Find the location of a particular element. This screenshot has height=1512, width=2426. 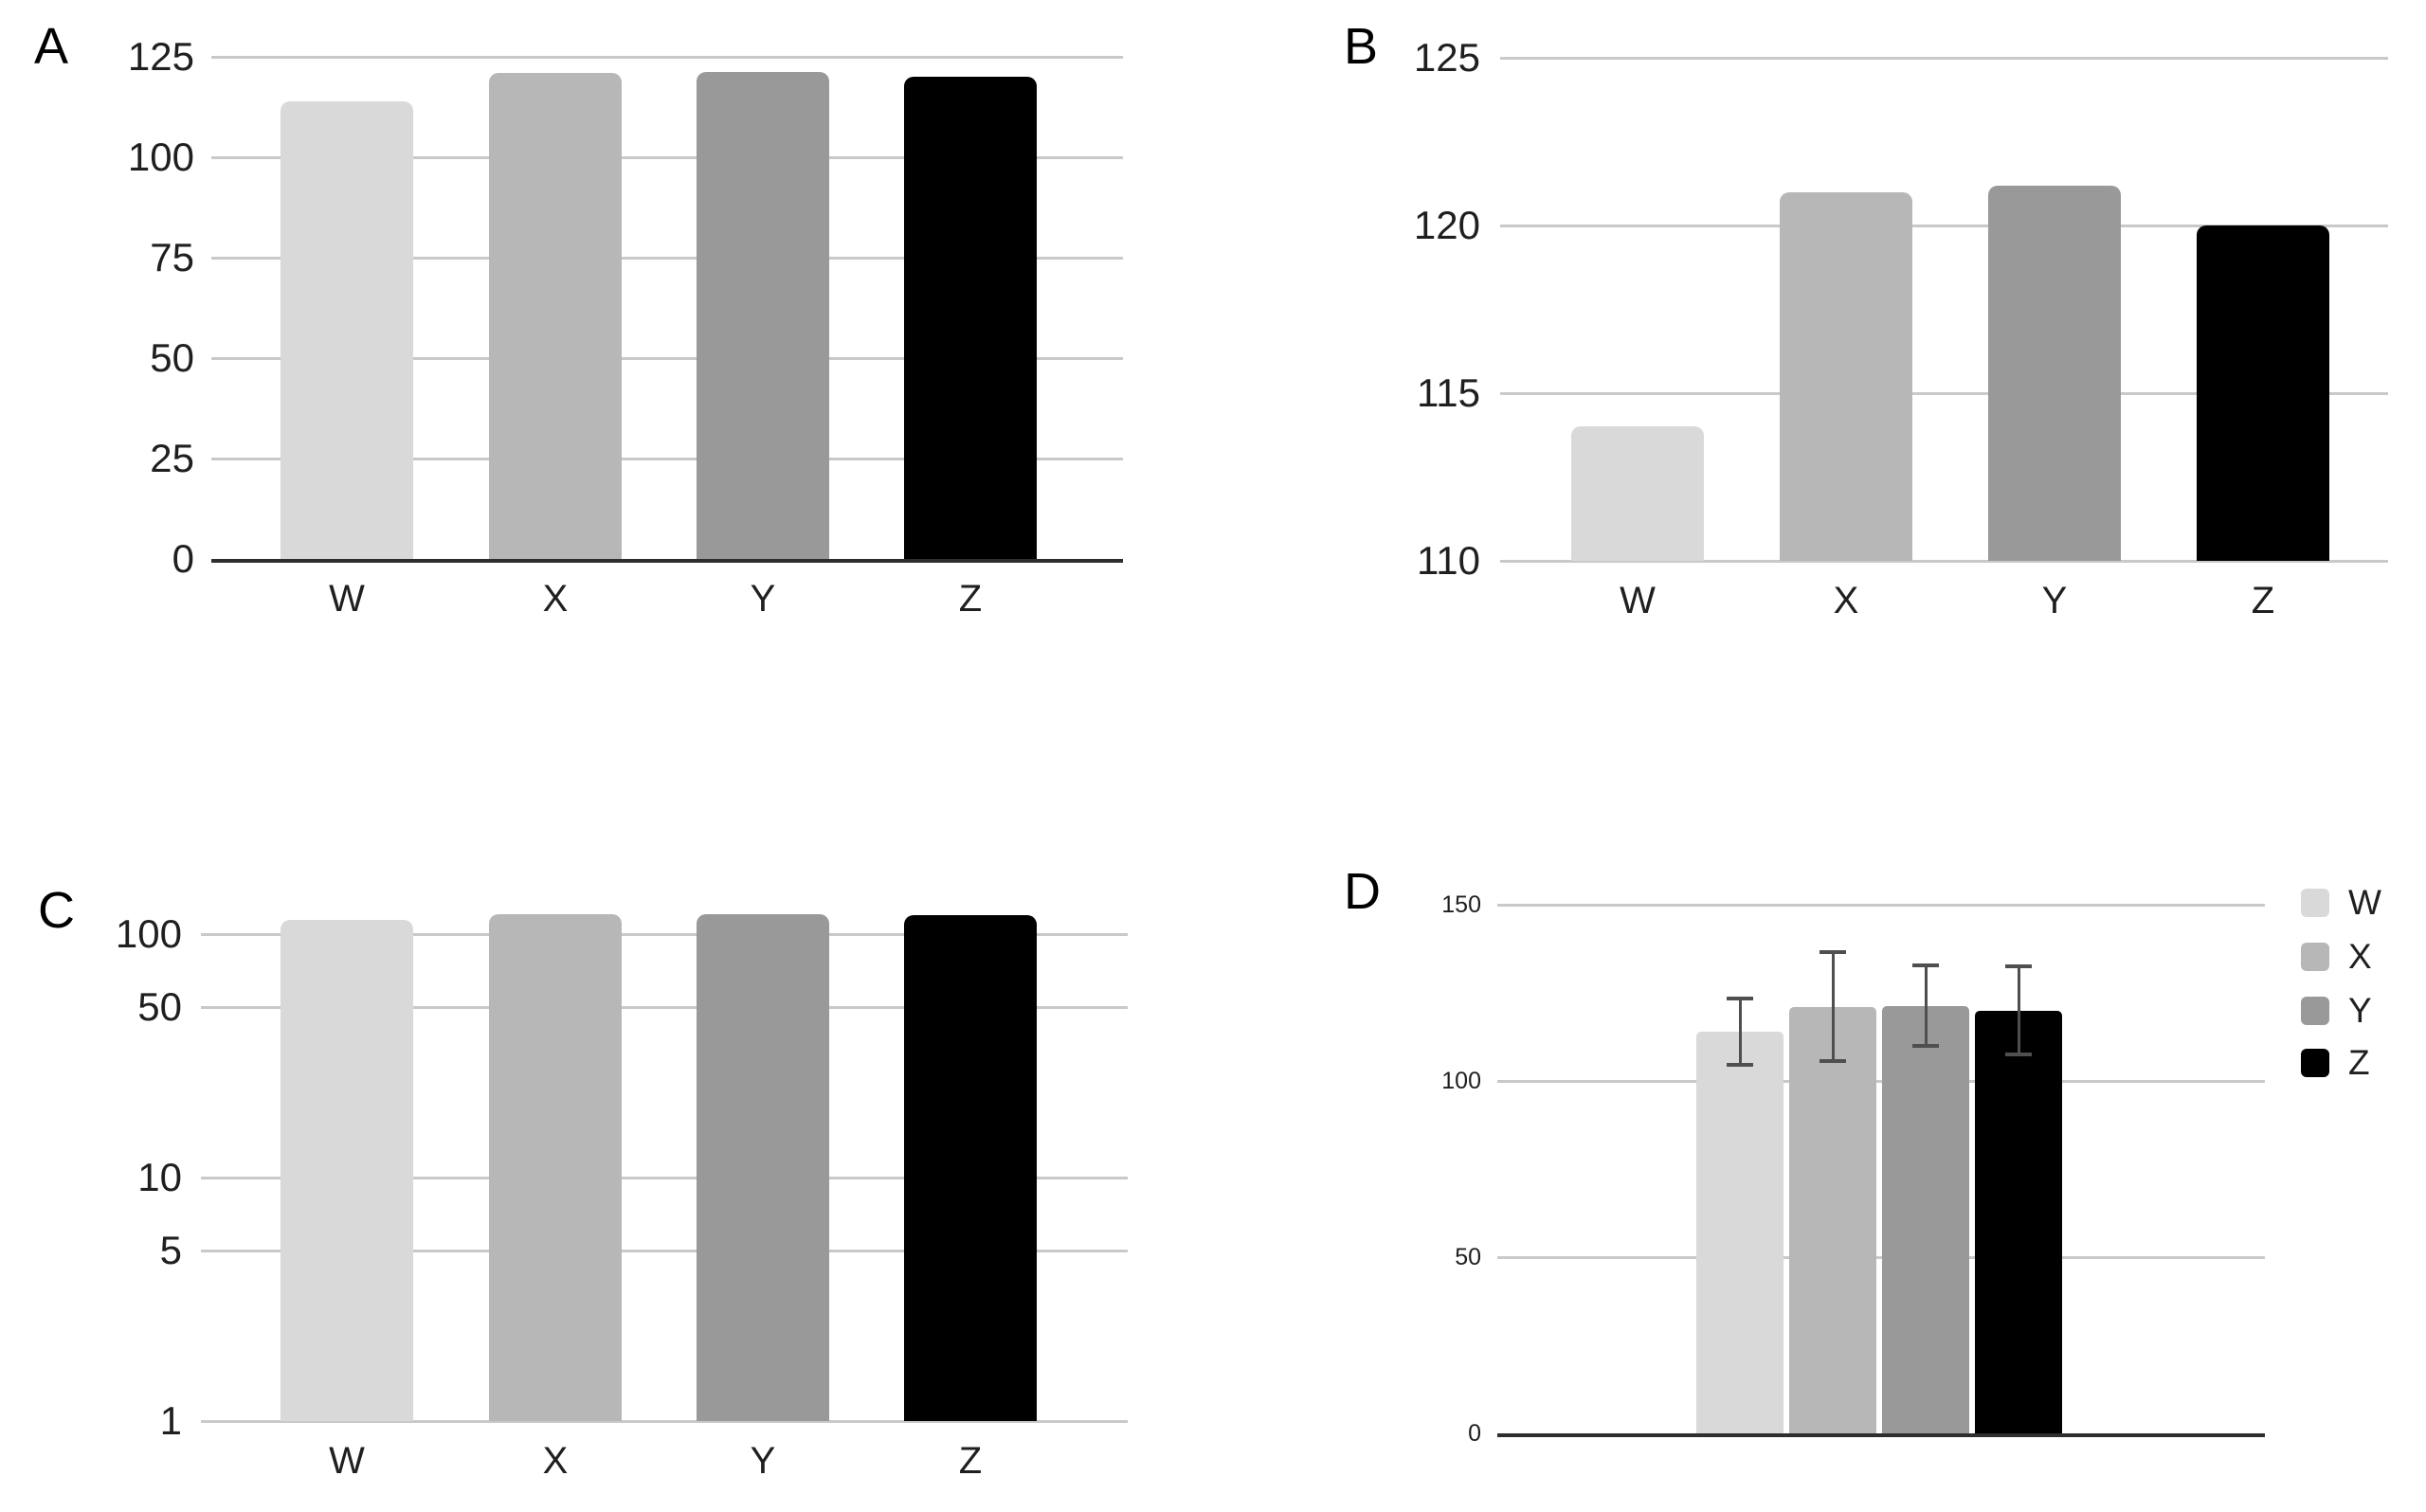

legend-label-w: W is located at coordinates (2364, 902).